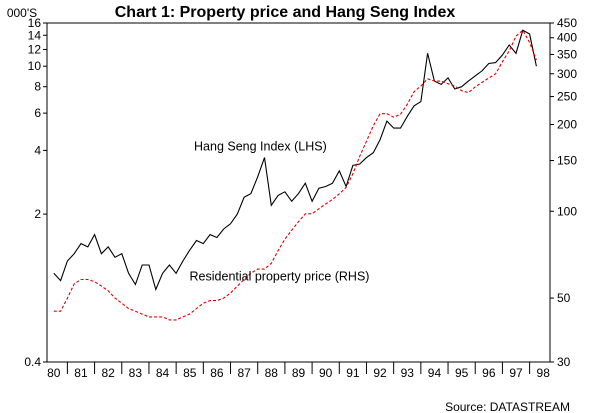 This screenshot has height=413, width=593. I want to click on x-tick-label: 97, so click(516, 373).